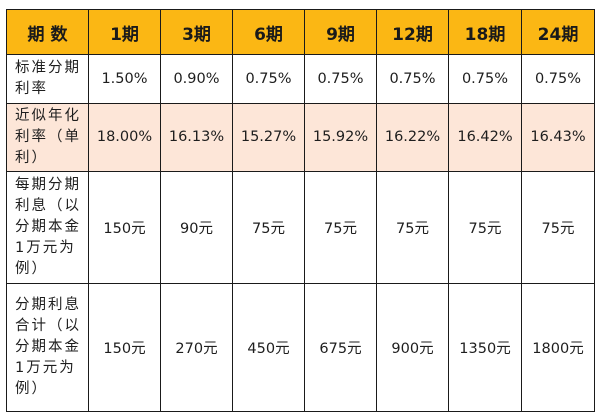 The image size is (600, 417). What do you see at coordinates (412, 347) in the screenshot?
I see `table-cell: 900元` at bounding box center [412, 347].